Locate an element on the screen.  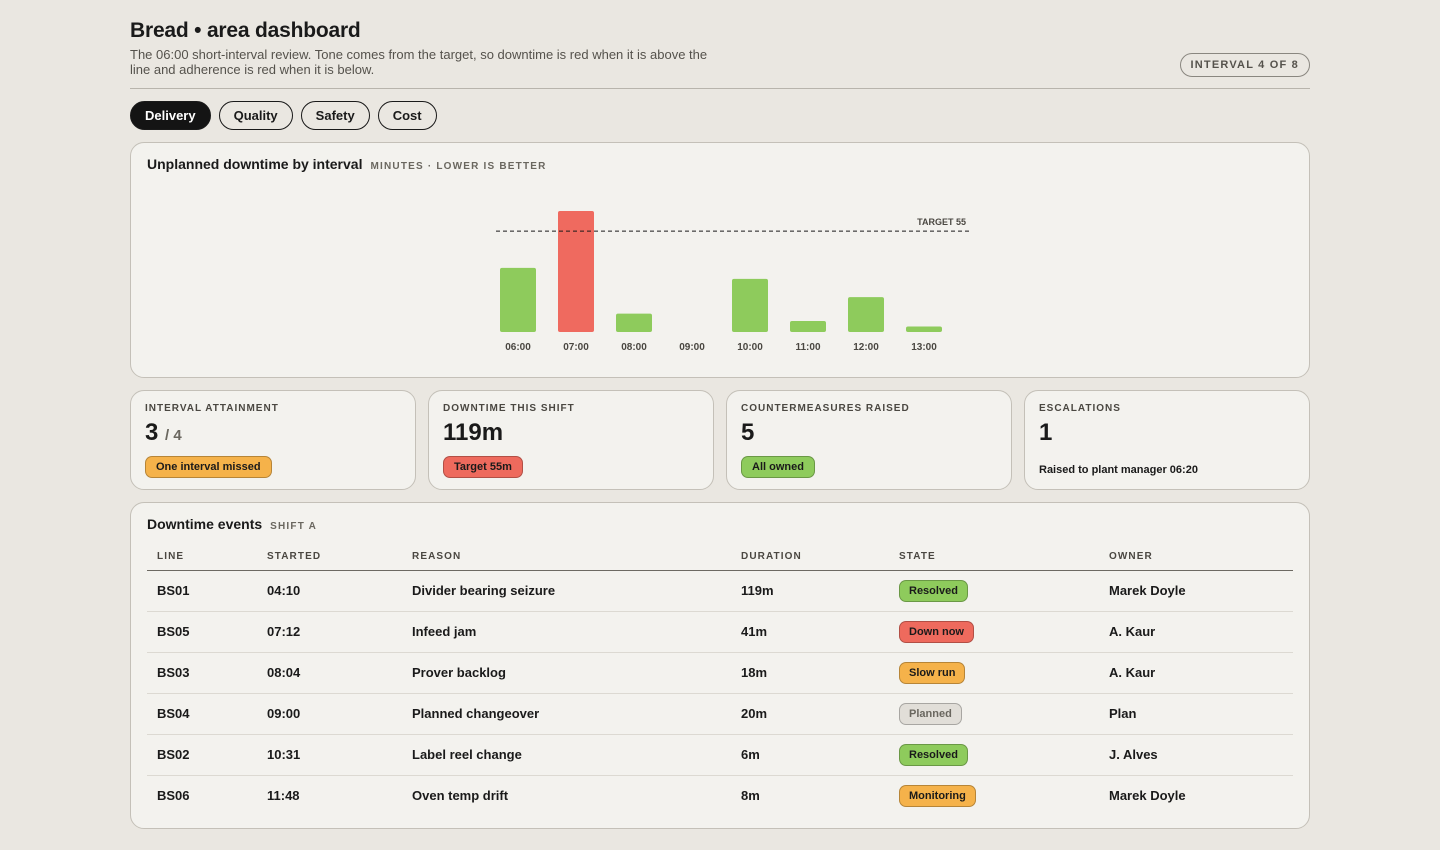
column-header-owner: OWNER is located at coordinates (1196, 557).